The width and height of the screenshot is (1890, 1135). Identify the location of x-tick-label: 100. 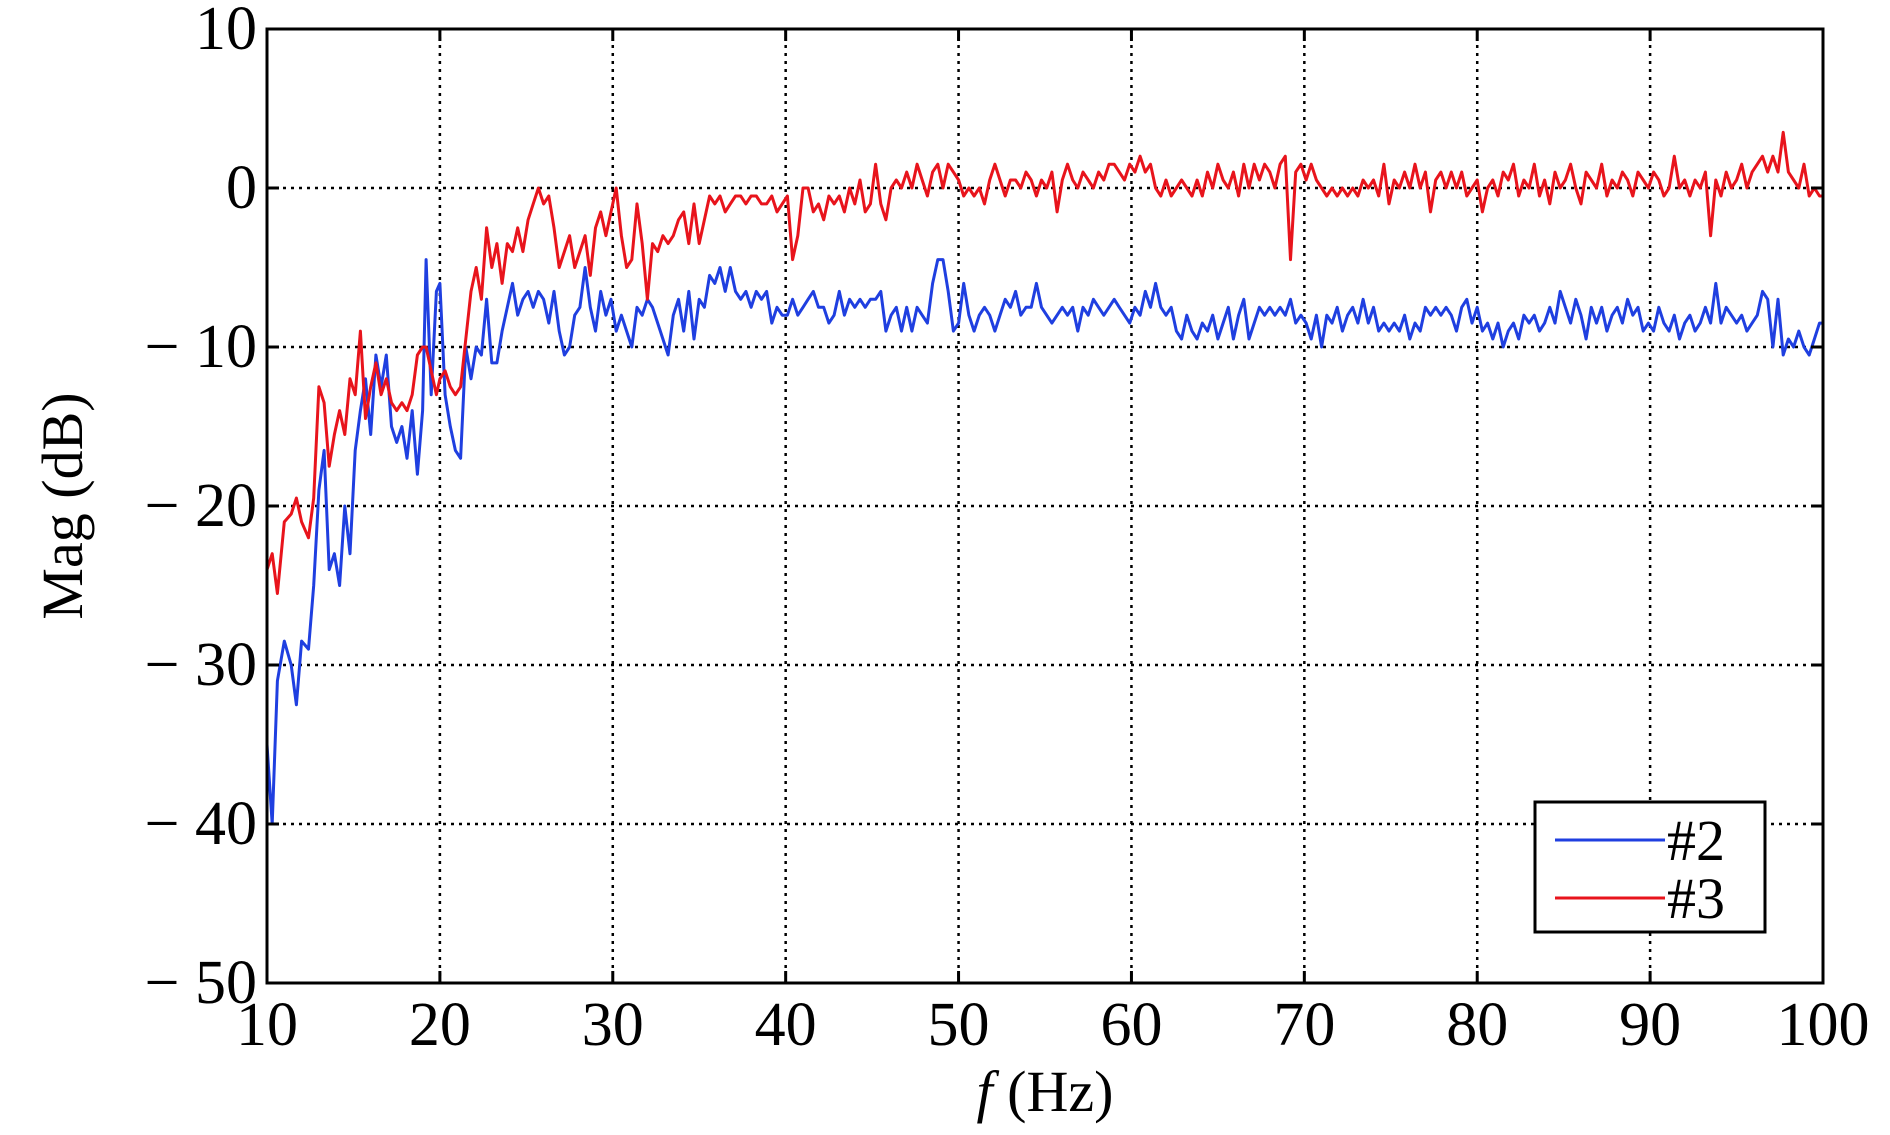
(1823, 1025).